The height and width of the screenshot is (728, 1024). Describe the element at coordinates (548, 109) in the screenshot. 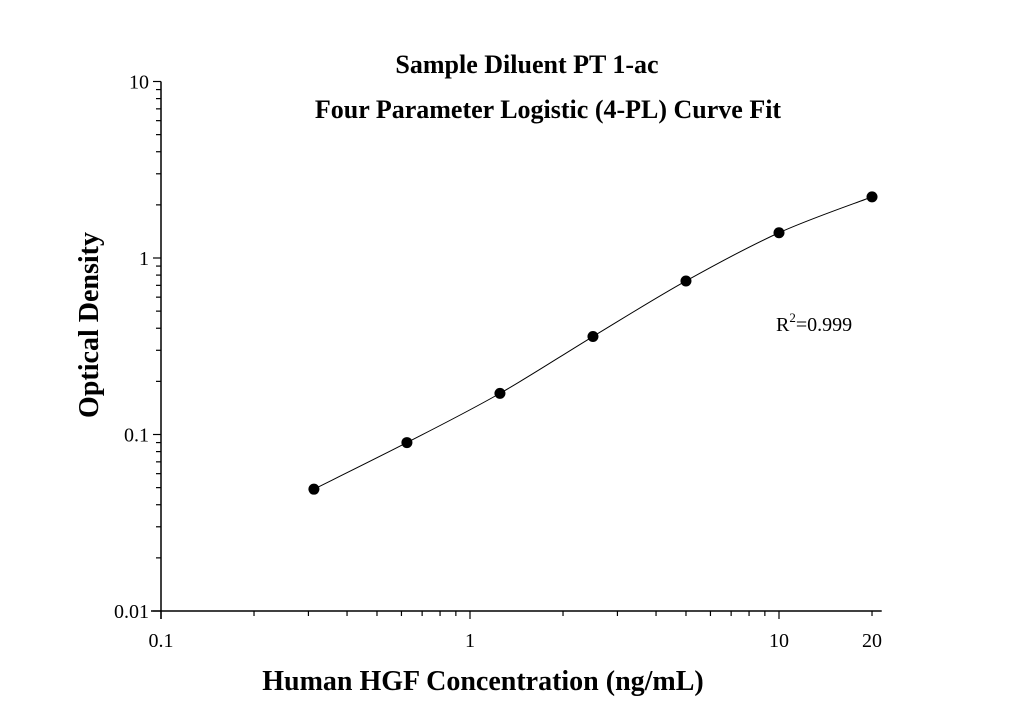

I see `chart-title-line-2: Four Parameter Logistic (4-PL) Curve Fit` at that location.